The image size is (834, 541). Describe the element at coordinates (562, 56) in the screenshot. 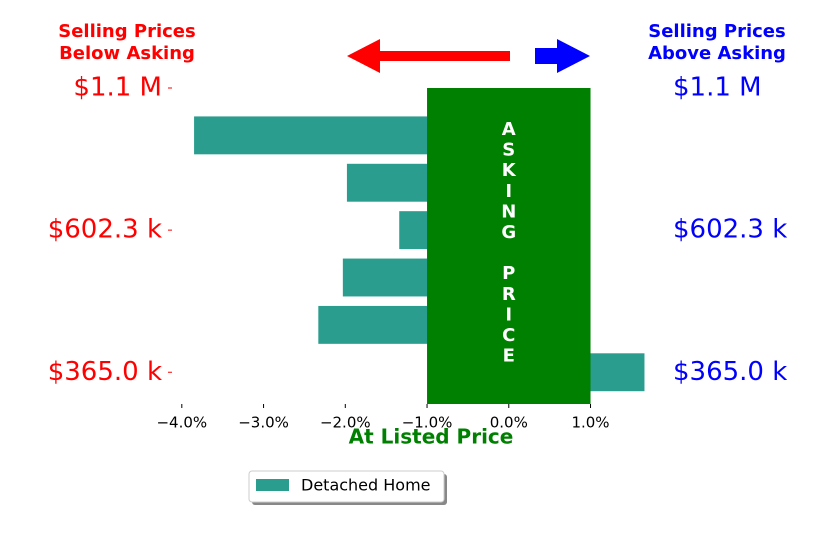

I see `right-arrow` at that location.